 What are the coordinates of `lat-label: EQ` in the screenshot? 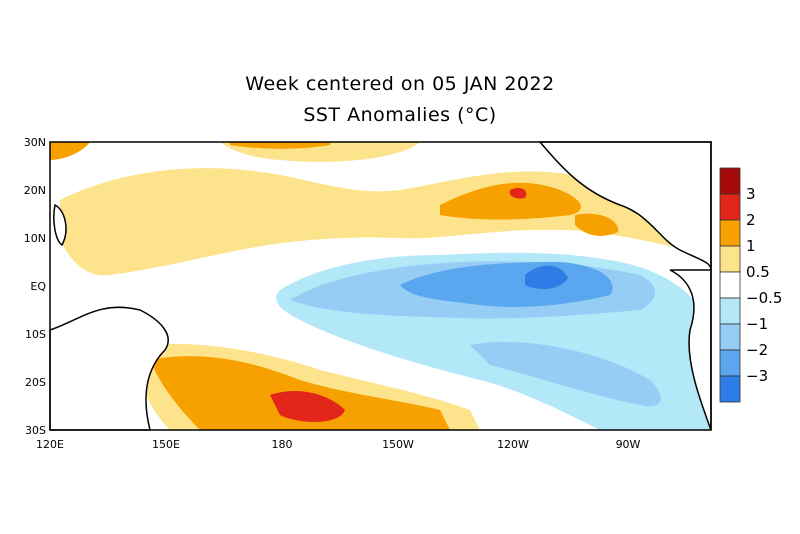 It's located at (38, 286).